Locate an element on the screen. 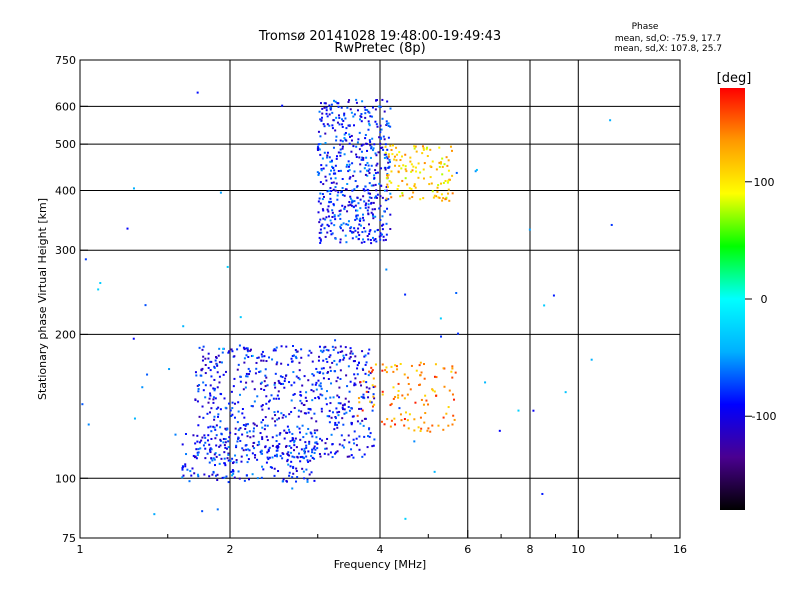  x-tick-label: 8 is located at coordinates (530, 549).